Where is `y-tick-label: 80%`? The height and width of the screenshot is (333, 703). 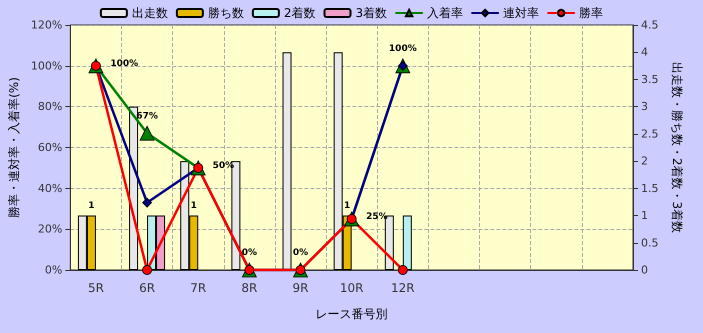 y-tick-label: 80% is located at coordinates (50, 107).